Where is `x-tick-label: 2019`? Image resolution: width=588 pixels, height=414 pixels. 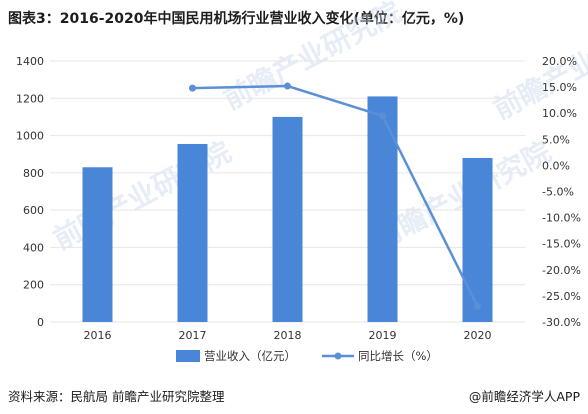
x-tick-label: 2019 is located at coordinates (383, 335).